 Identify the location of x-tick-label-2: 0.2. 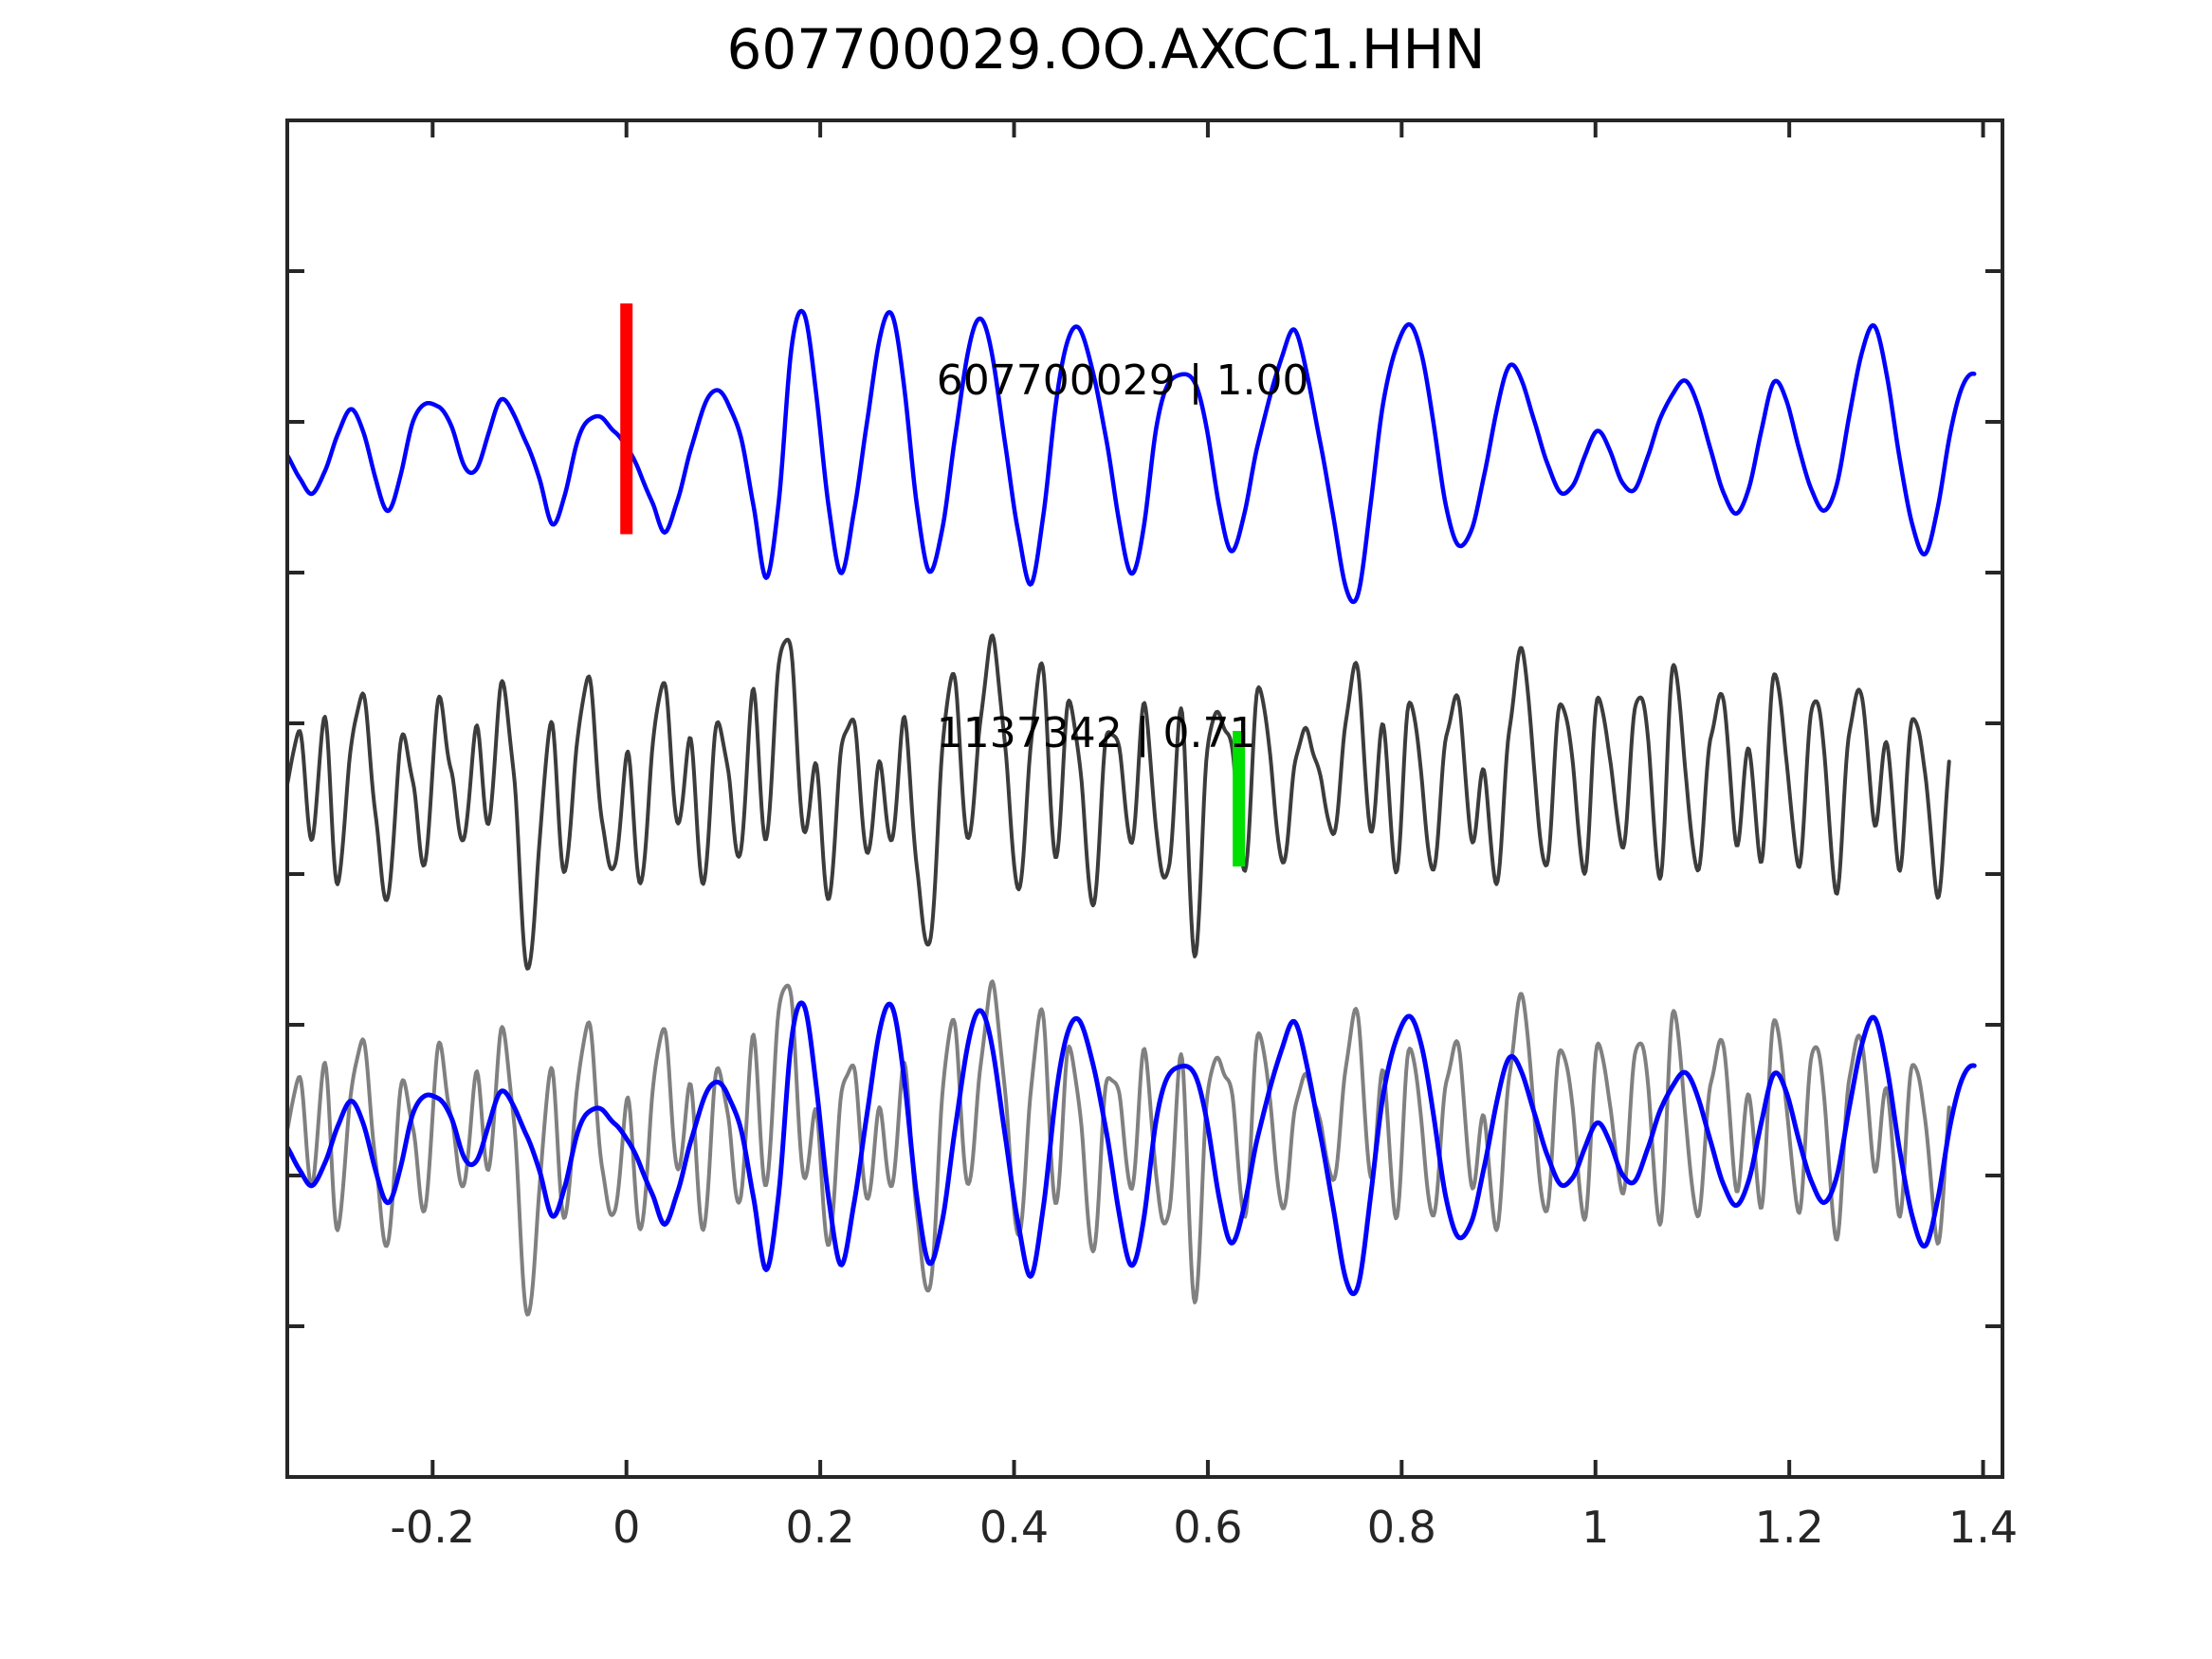
(820, 1527).